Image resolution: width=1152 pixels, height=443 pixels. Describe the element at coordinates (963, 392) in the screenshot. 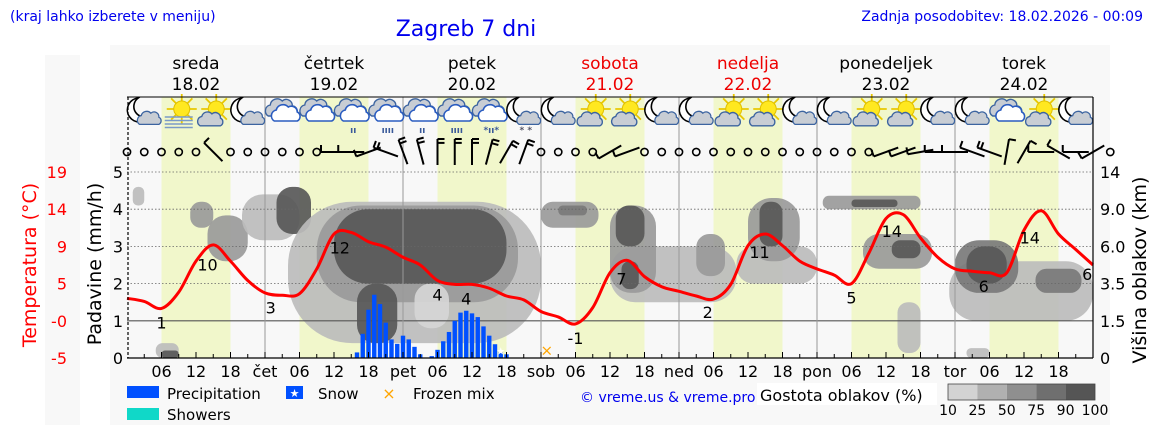

I see `colorbar-segment` at that location.